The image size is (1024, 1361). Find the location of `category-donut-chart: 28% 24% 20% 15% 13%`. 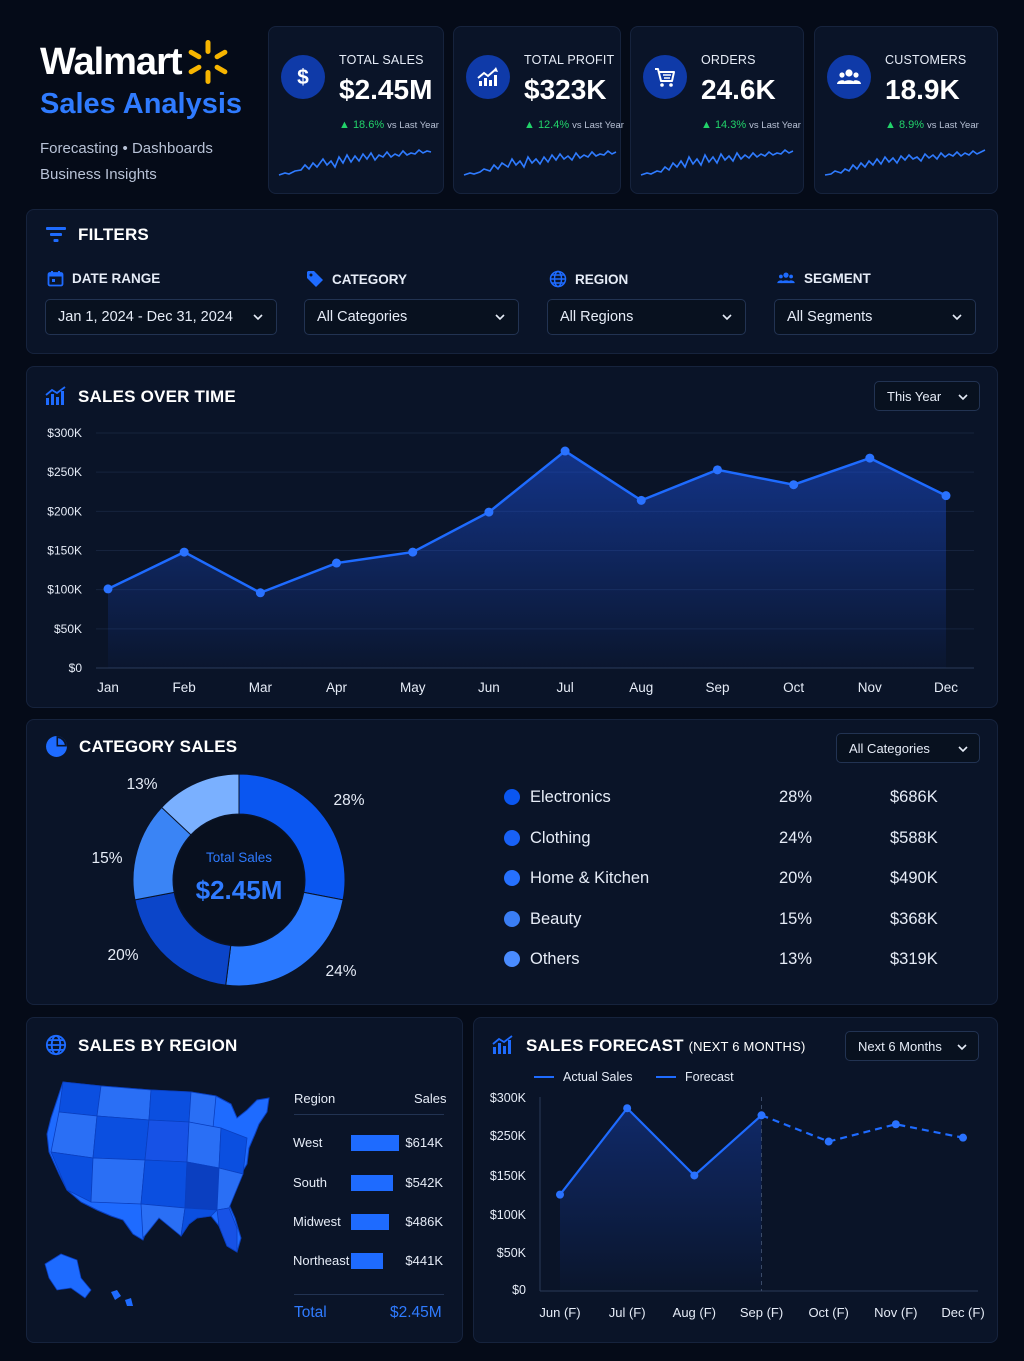

category-donut-chart: 28% 24% 20% 15% 13% is located at coordinates (228, 880).